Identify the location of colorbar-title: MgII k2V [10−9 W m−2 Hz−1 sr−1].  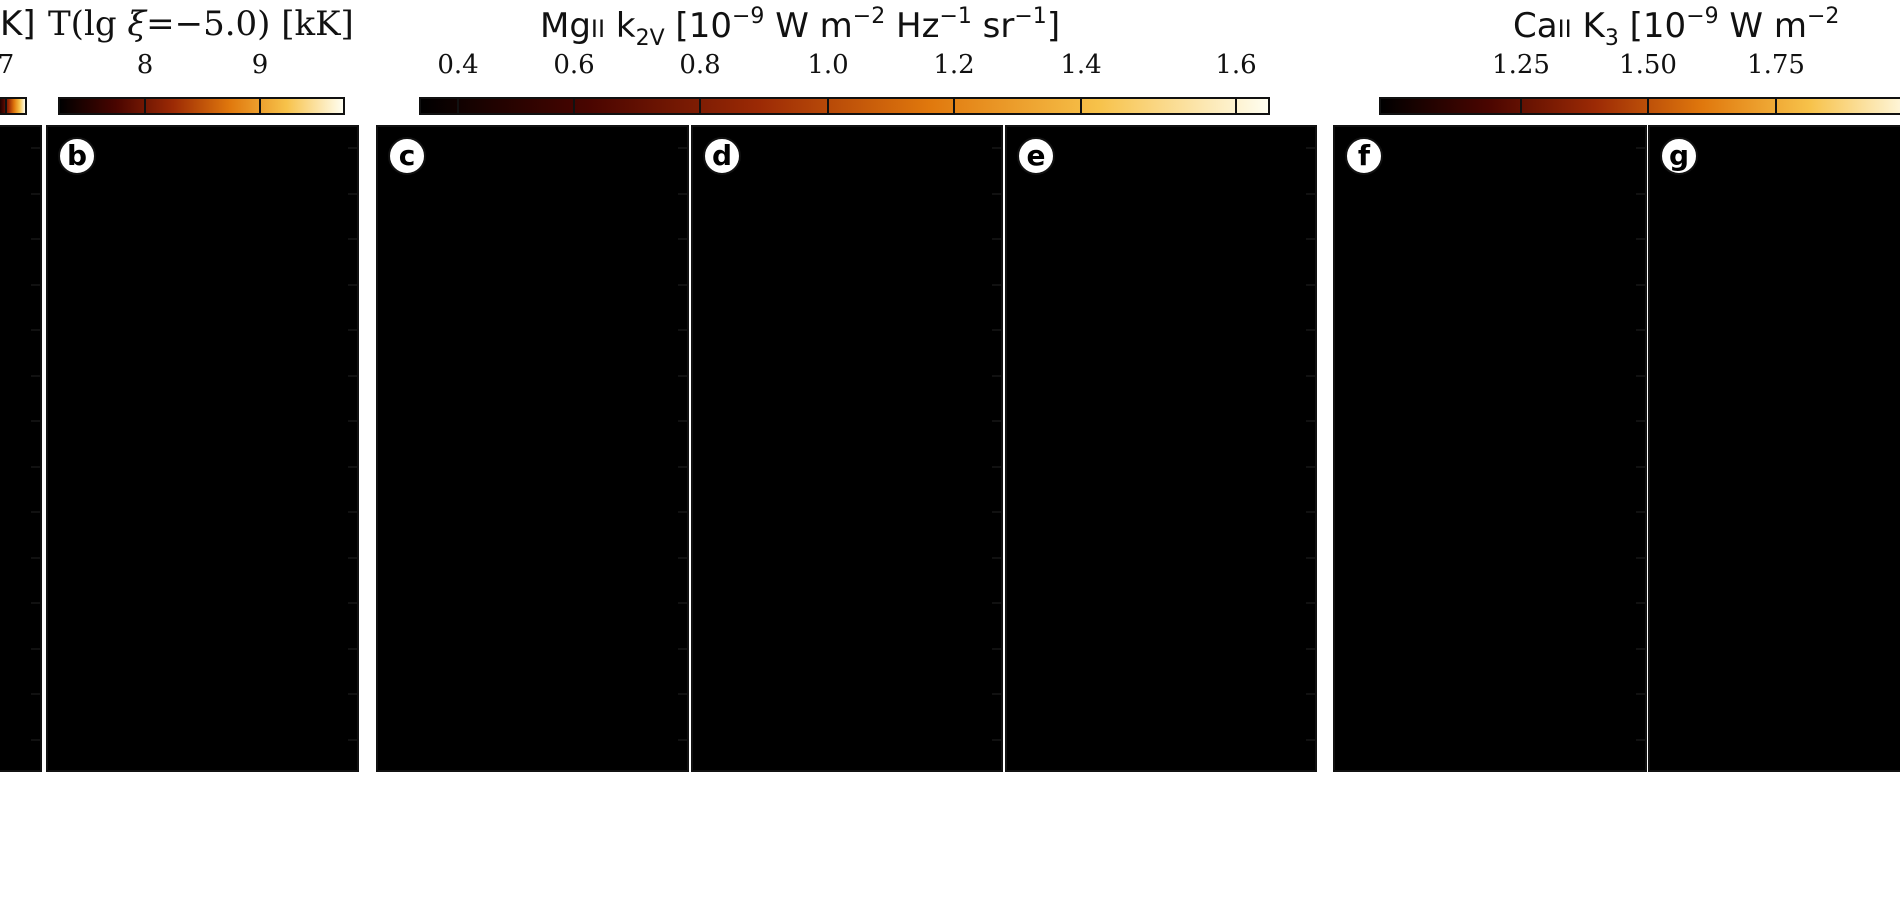
(800, 27).